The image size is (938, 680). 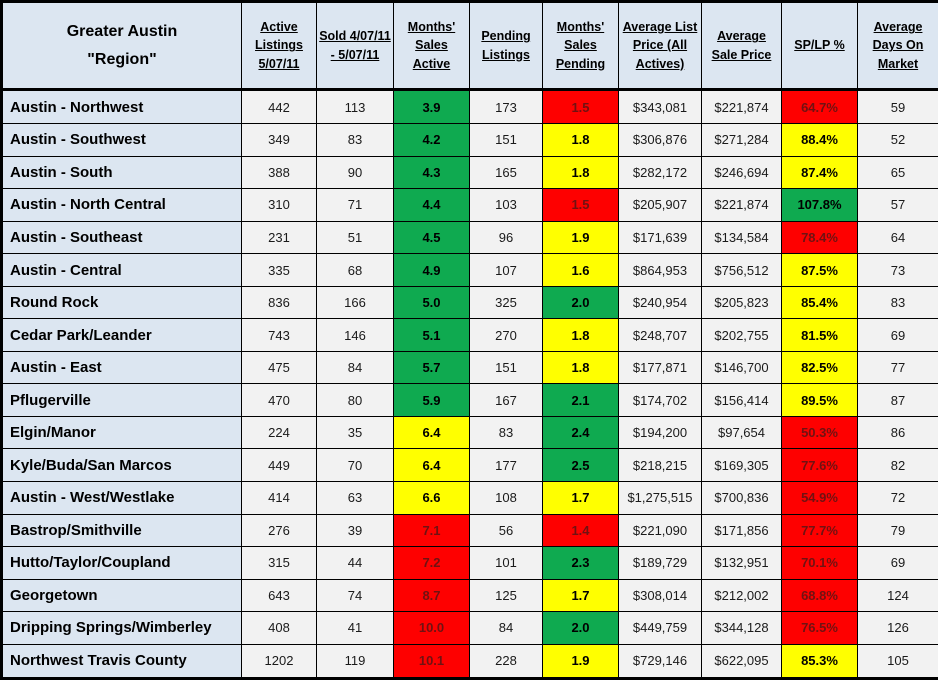 I want to click on cell-sp-lp-pct: 70.1%, so click(x=819, y=563).